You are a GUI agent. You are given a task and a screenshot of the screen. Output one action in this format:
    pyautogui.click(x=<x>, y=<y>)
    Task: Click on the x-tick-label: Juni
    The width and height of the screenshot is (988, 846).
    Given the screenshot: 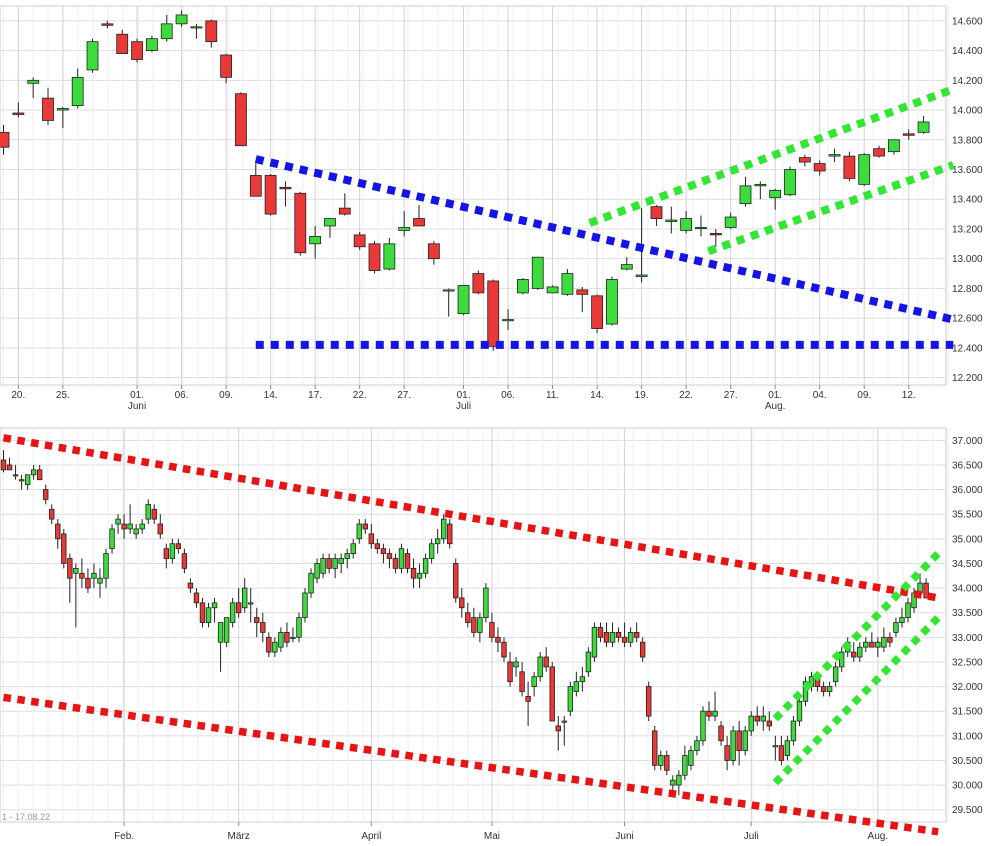 What is the action you would take?
    pyautogui.click(x=624, y=836)
    